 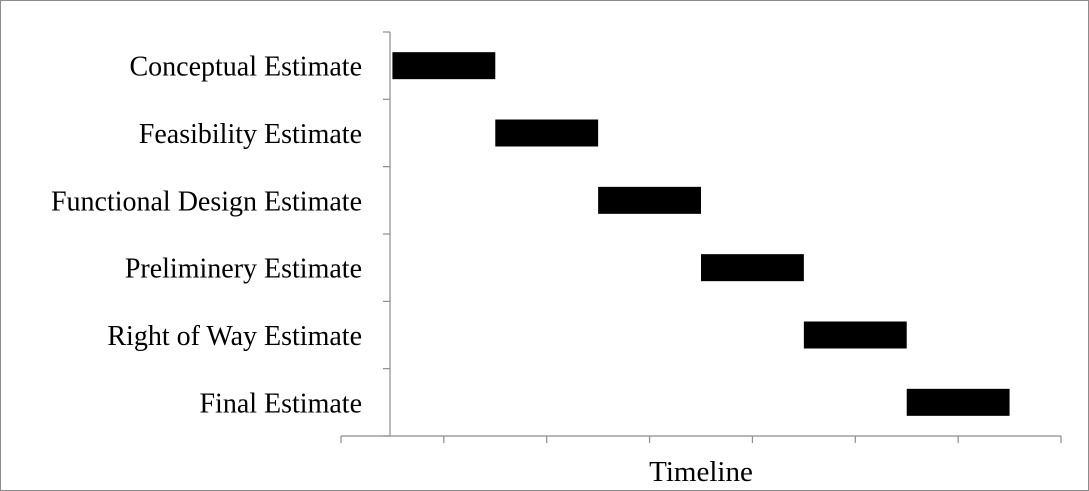 What do you see at coordinates (649, 200) in the screenshot?
I see `bar-functional-design-estimate` at bounding box center [649, 200].